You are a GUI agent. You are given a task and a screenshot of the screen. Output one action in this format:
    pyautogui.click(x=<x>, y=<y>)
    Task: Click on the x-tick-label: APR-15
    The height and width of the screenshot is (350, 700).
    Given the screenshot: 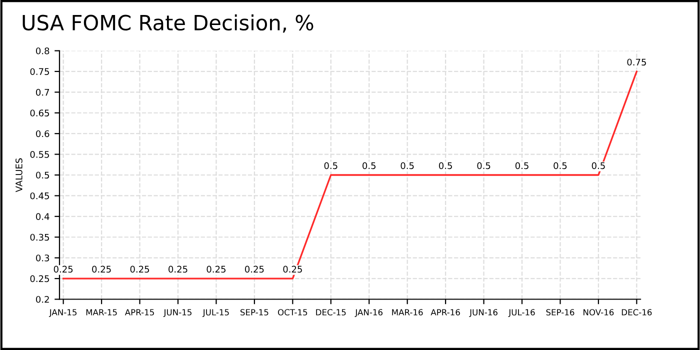 What is the action you would take?
    pyautogui.click(x=139, y=312)
    